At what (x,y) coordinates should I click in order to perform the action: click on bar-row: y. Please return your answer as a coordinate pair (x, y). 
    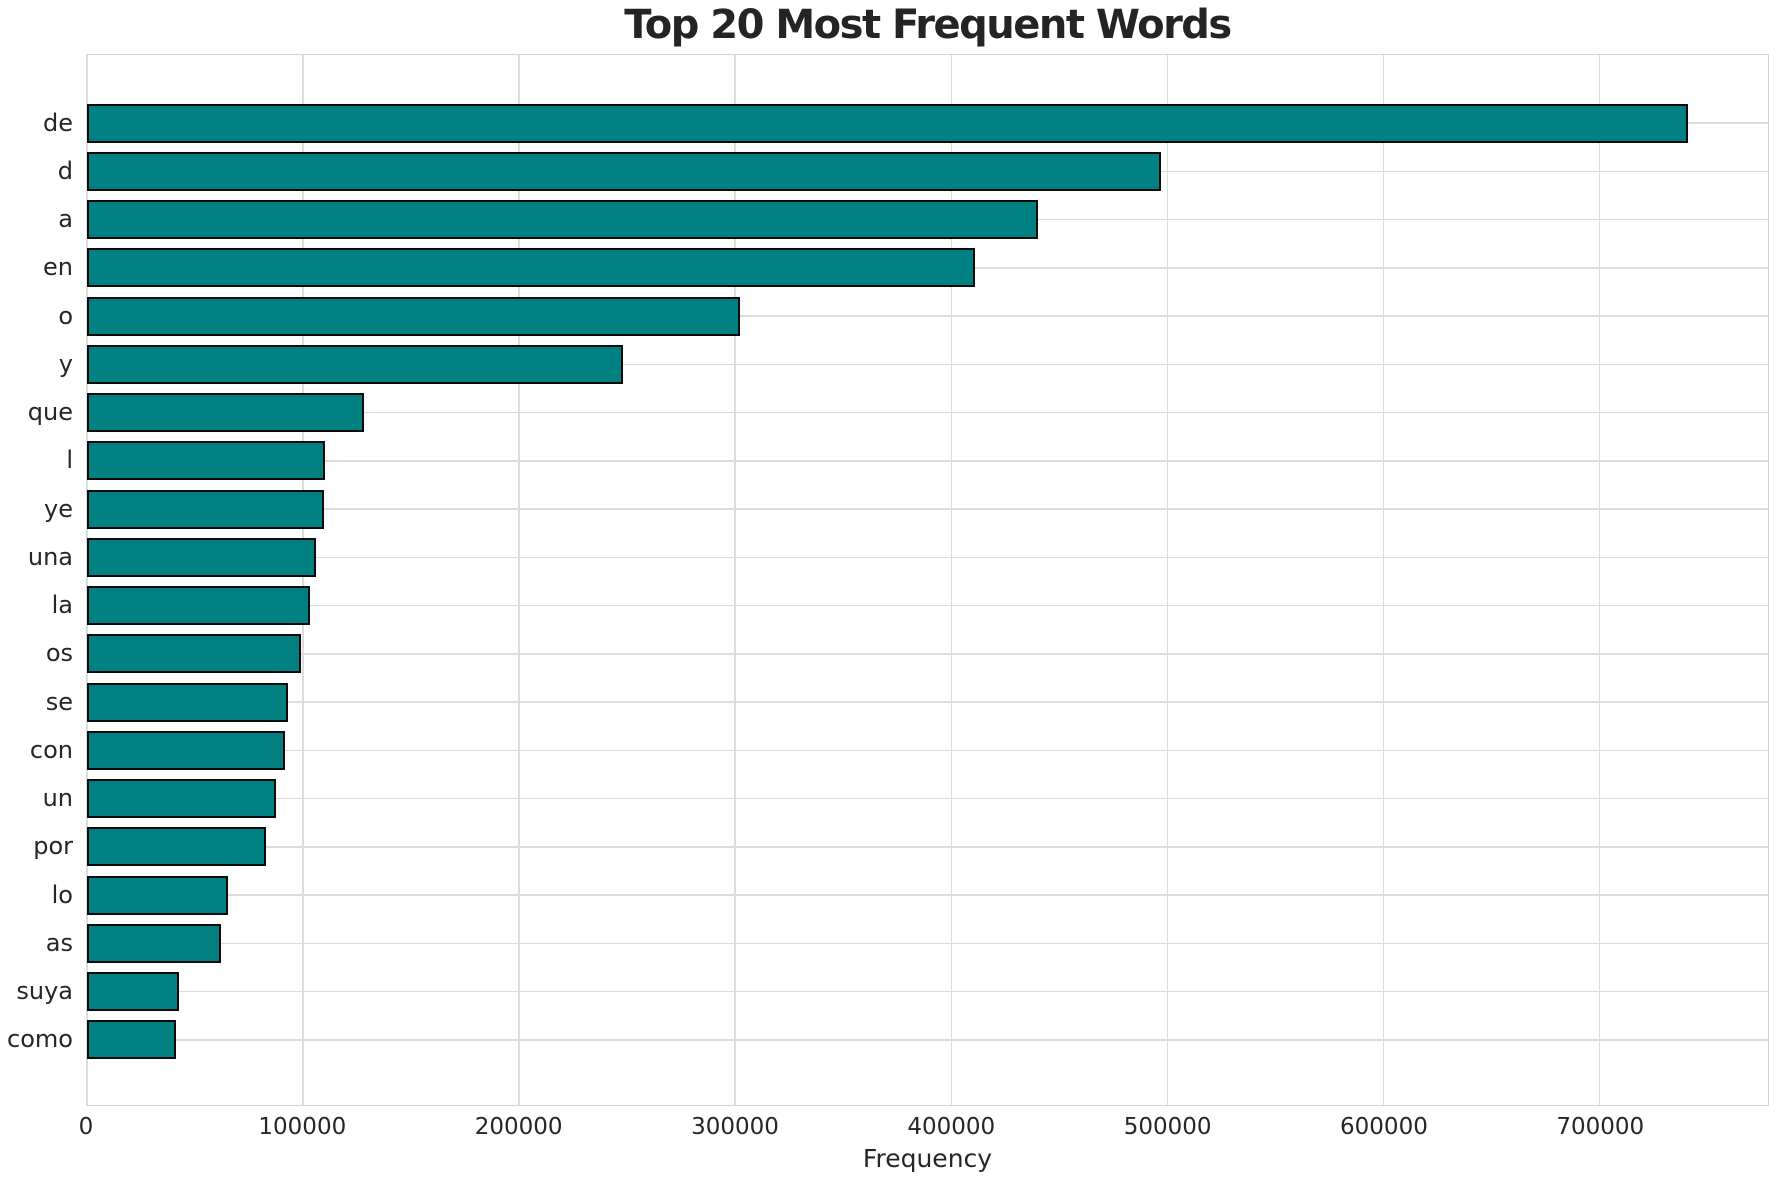
    Looking at the image, I should click on (913, 364).